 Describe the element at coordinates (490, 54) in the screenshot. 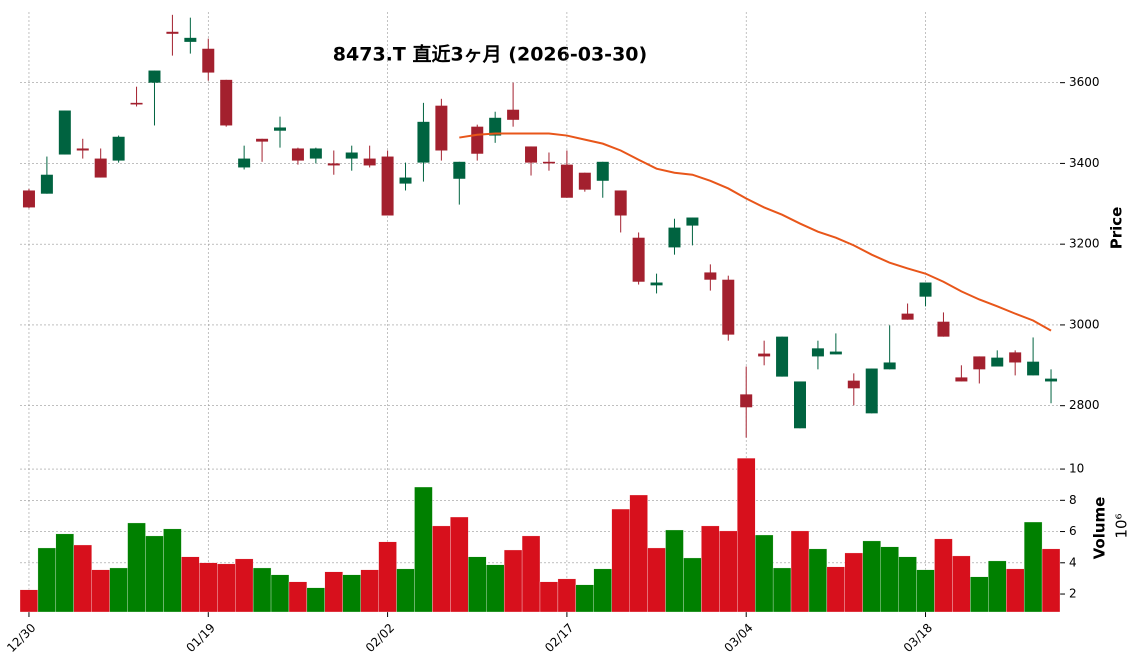

I see `chart-title: 8473.T 直近3ヶ月 (2026-03-30)` at that location.